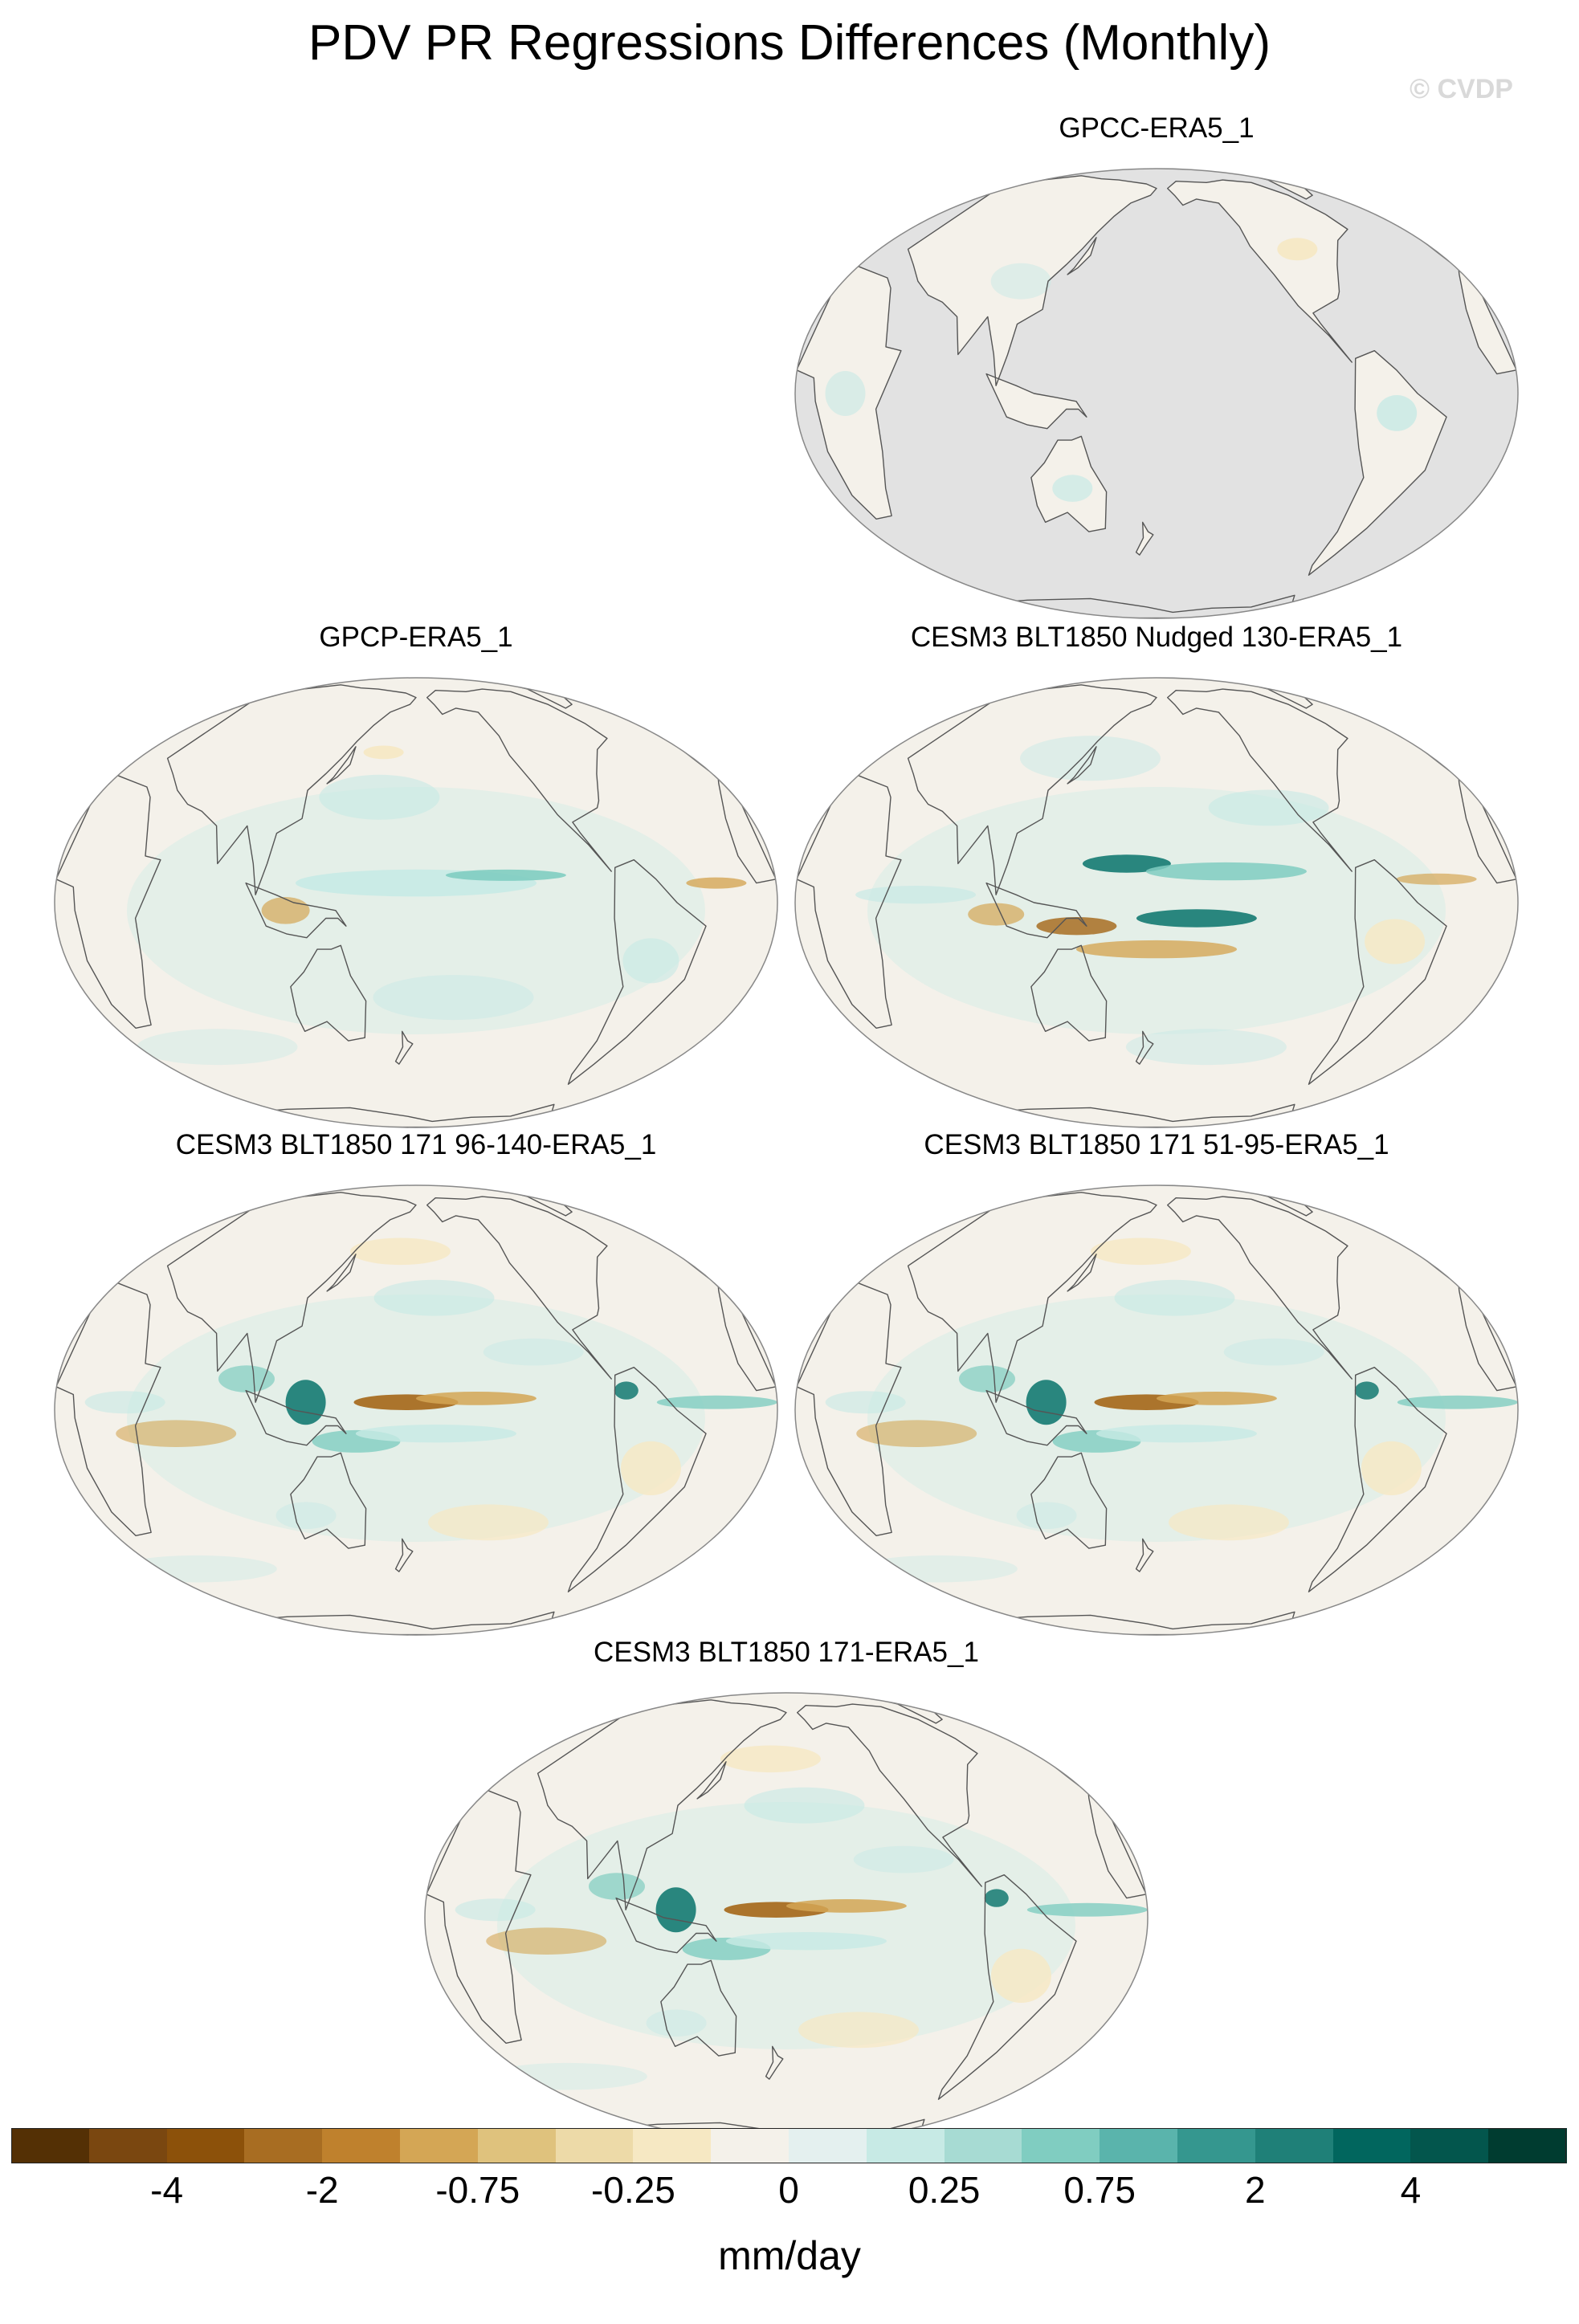 The image size is (1579, 2324). I want to click on colorbar-tick-label: -0.75, so click(477, 2190).